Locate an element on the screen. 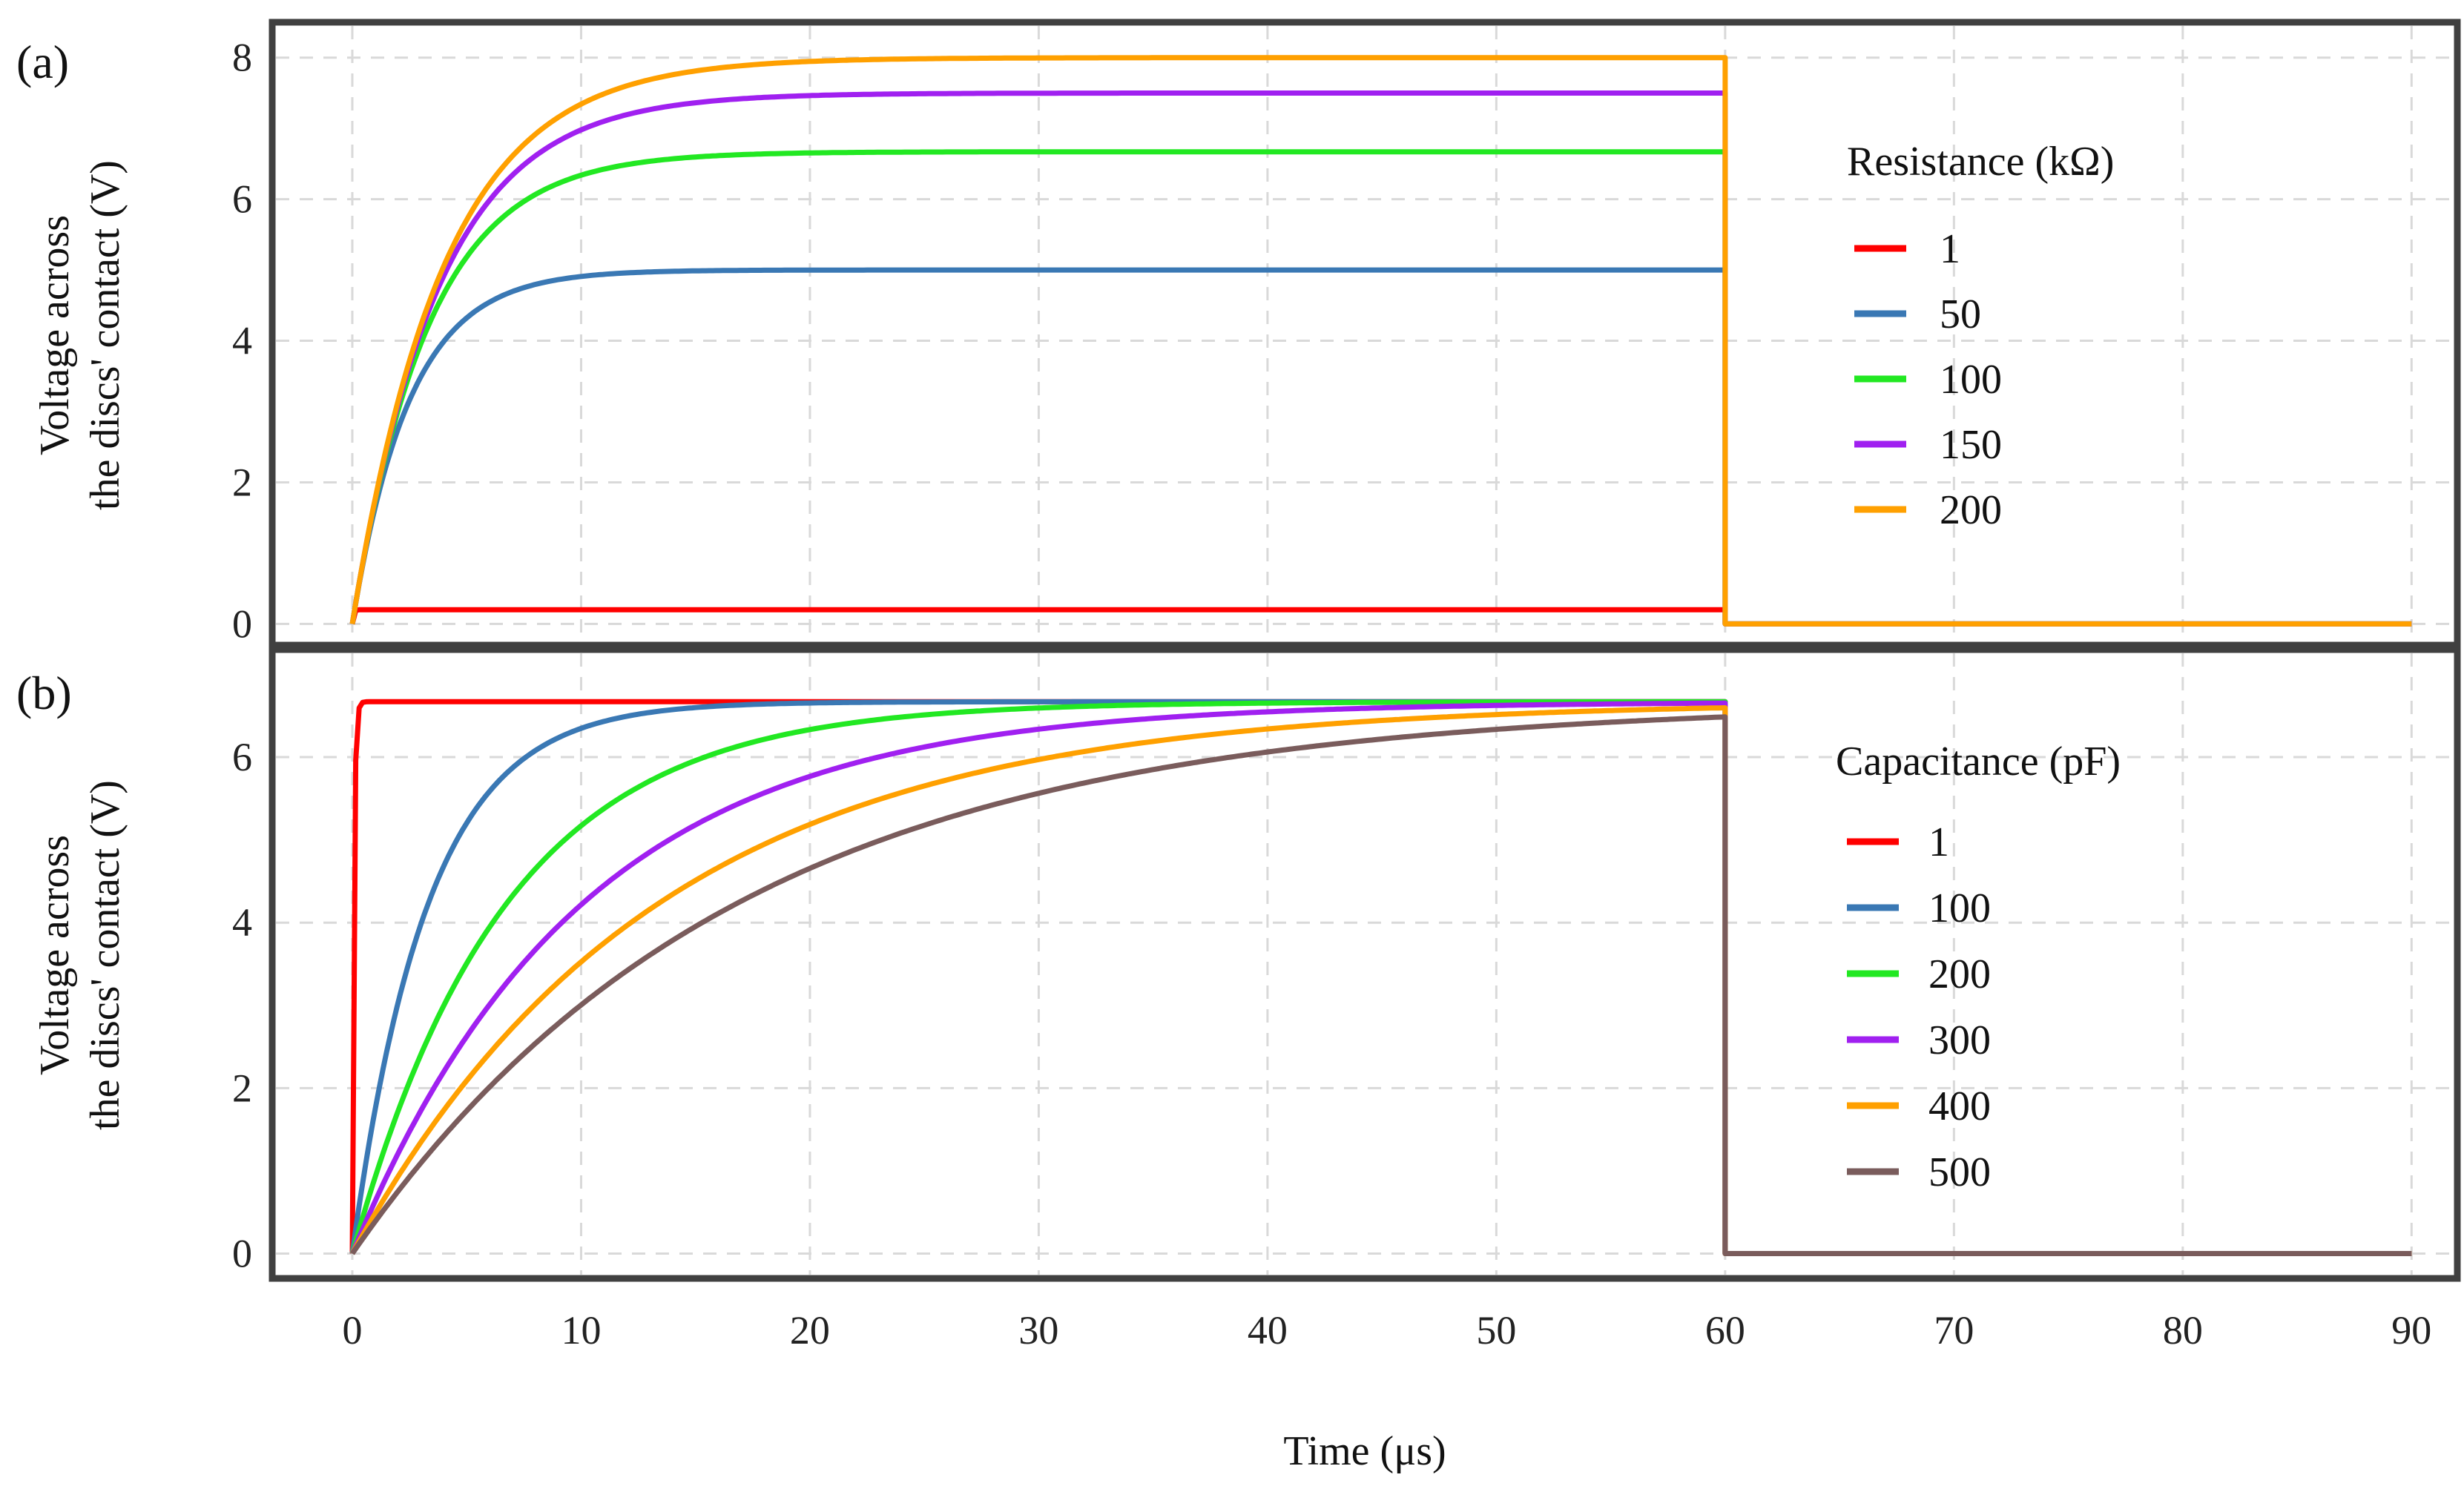 The image size is (2464, 1489). x-tick-label: 60 is located at coordinates (1725, 1330).